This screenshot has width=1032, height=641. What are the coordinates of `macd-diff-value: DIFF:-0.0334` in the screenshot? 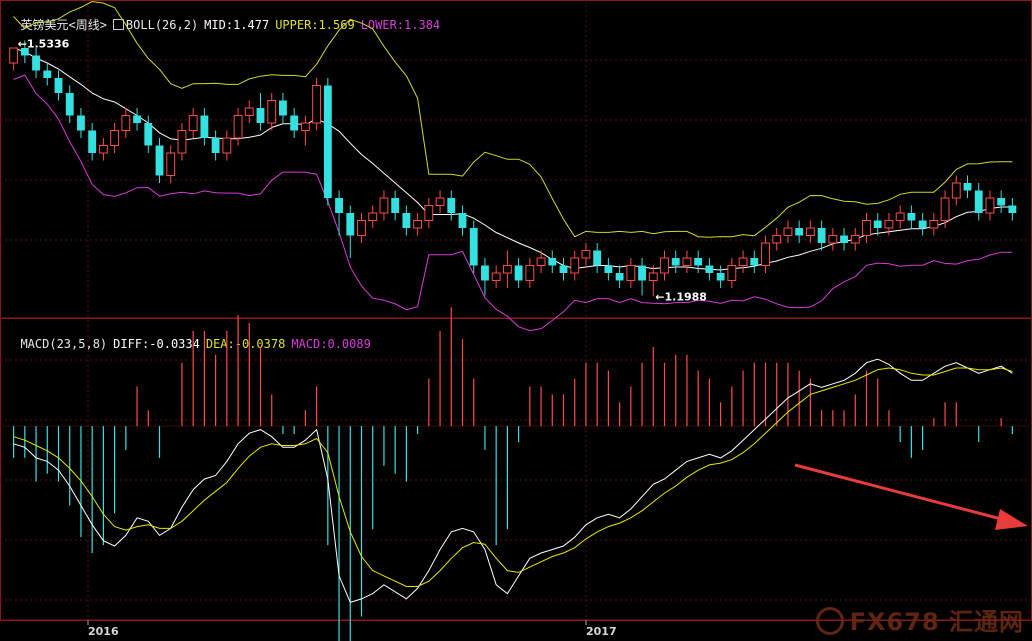 It's located at (156, 344).